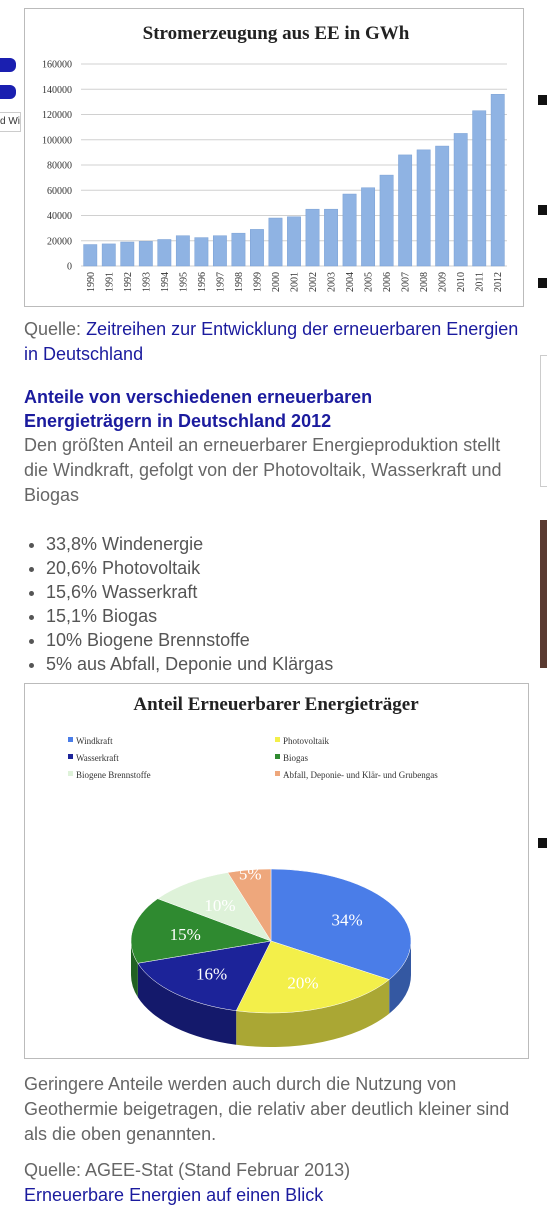  What do you see at coordinates (295, 758) in the screenshot?
I see `legend-label: Biogas` at bounding box center [295, 758].